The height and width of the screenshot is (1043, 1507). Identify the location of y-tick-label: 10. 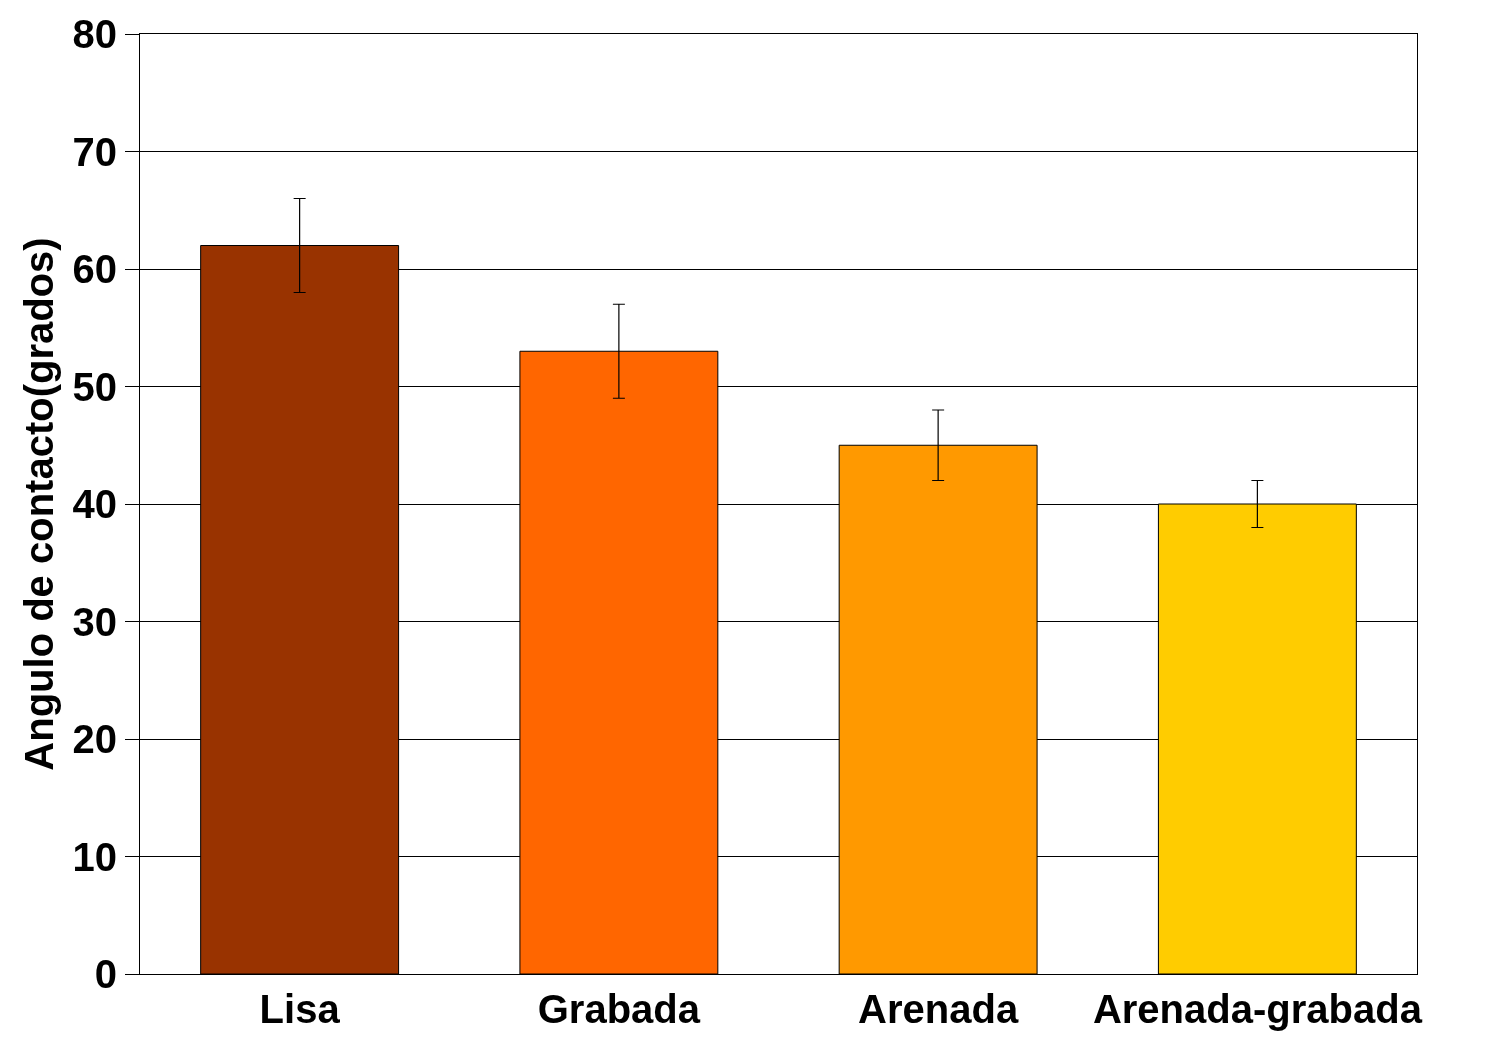
(94, 856).